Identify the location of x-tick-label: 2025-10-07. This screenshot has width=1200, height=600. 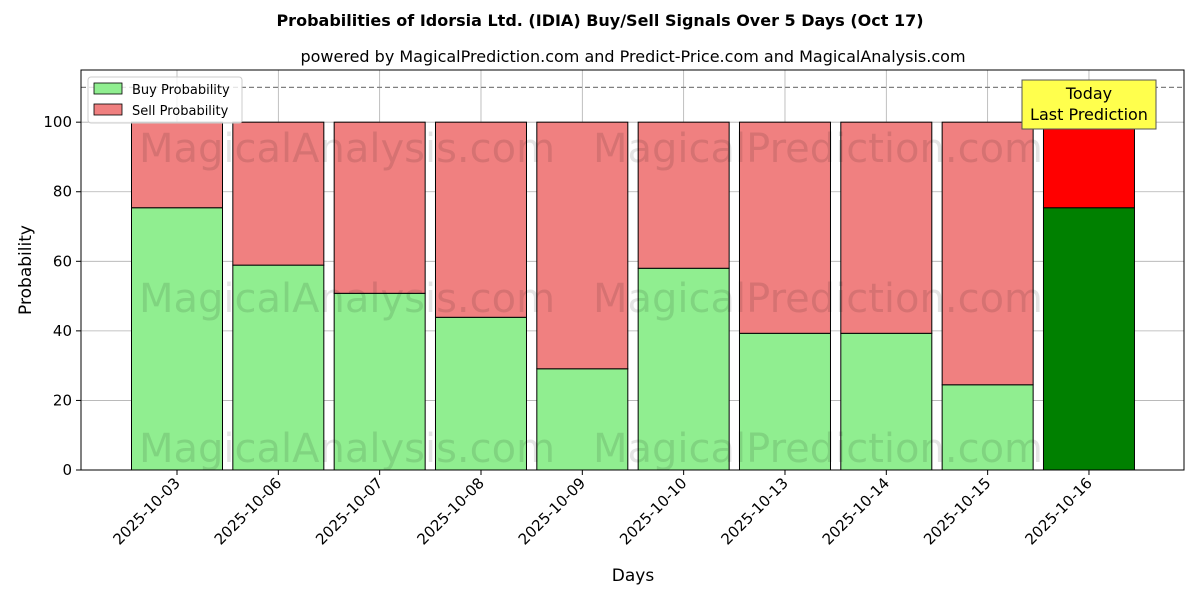
(349, 511).